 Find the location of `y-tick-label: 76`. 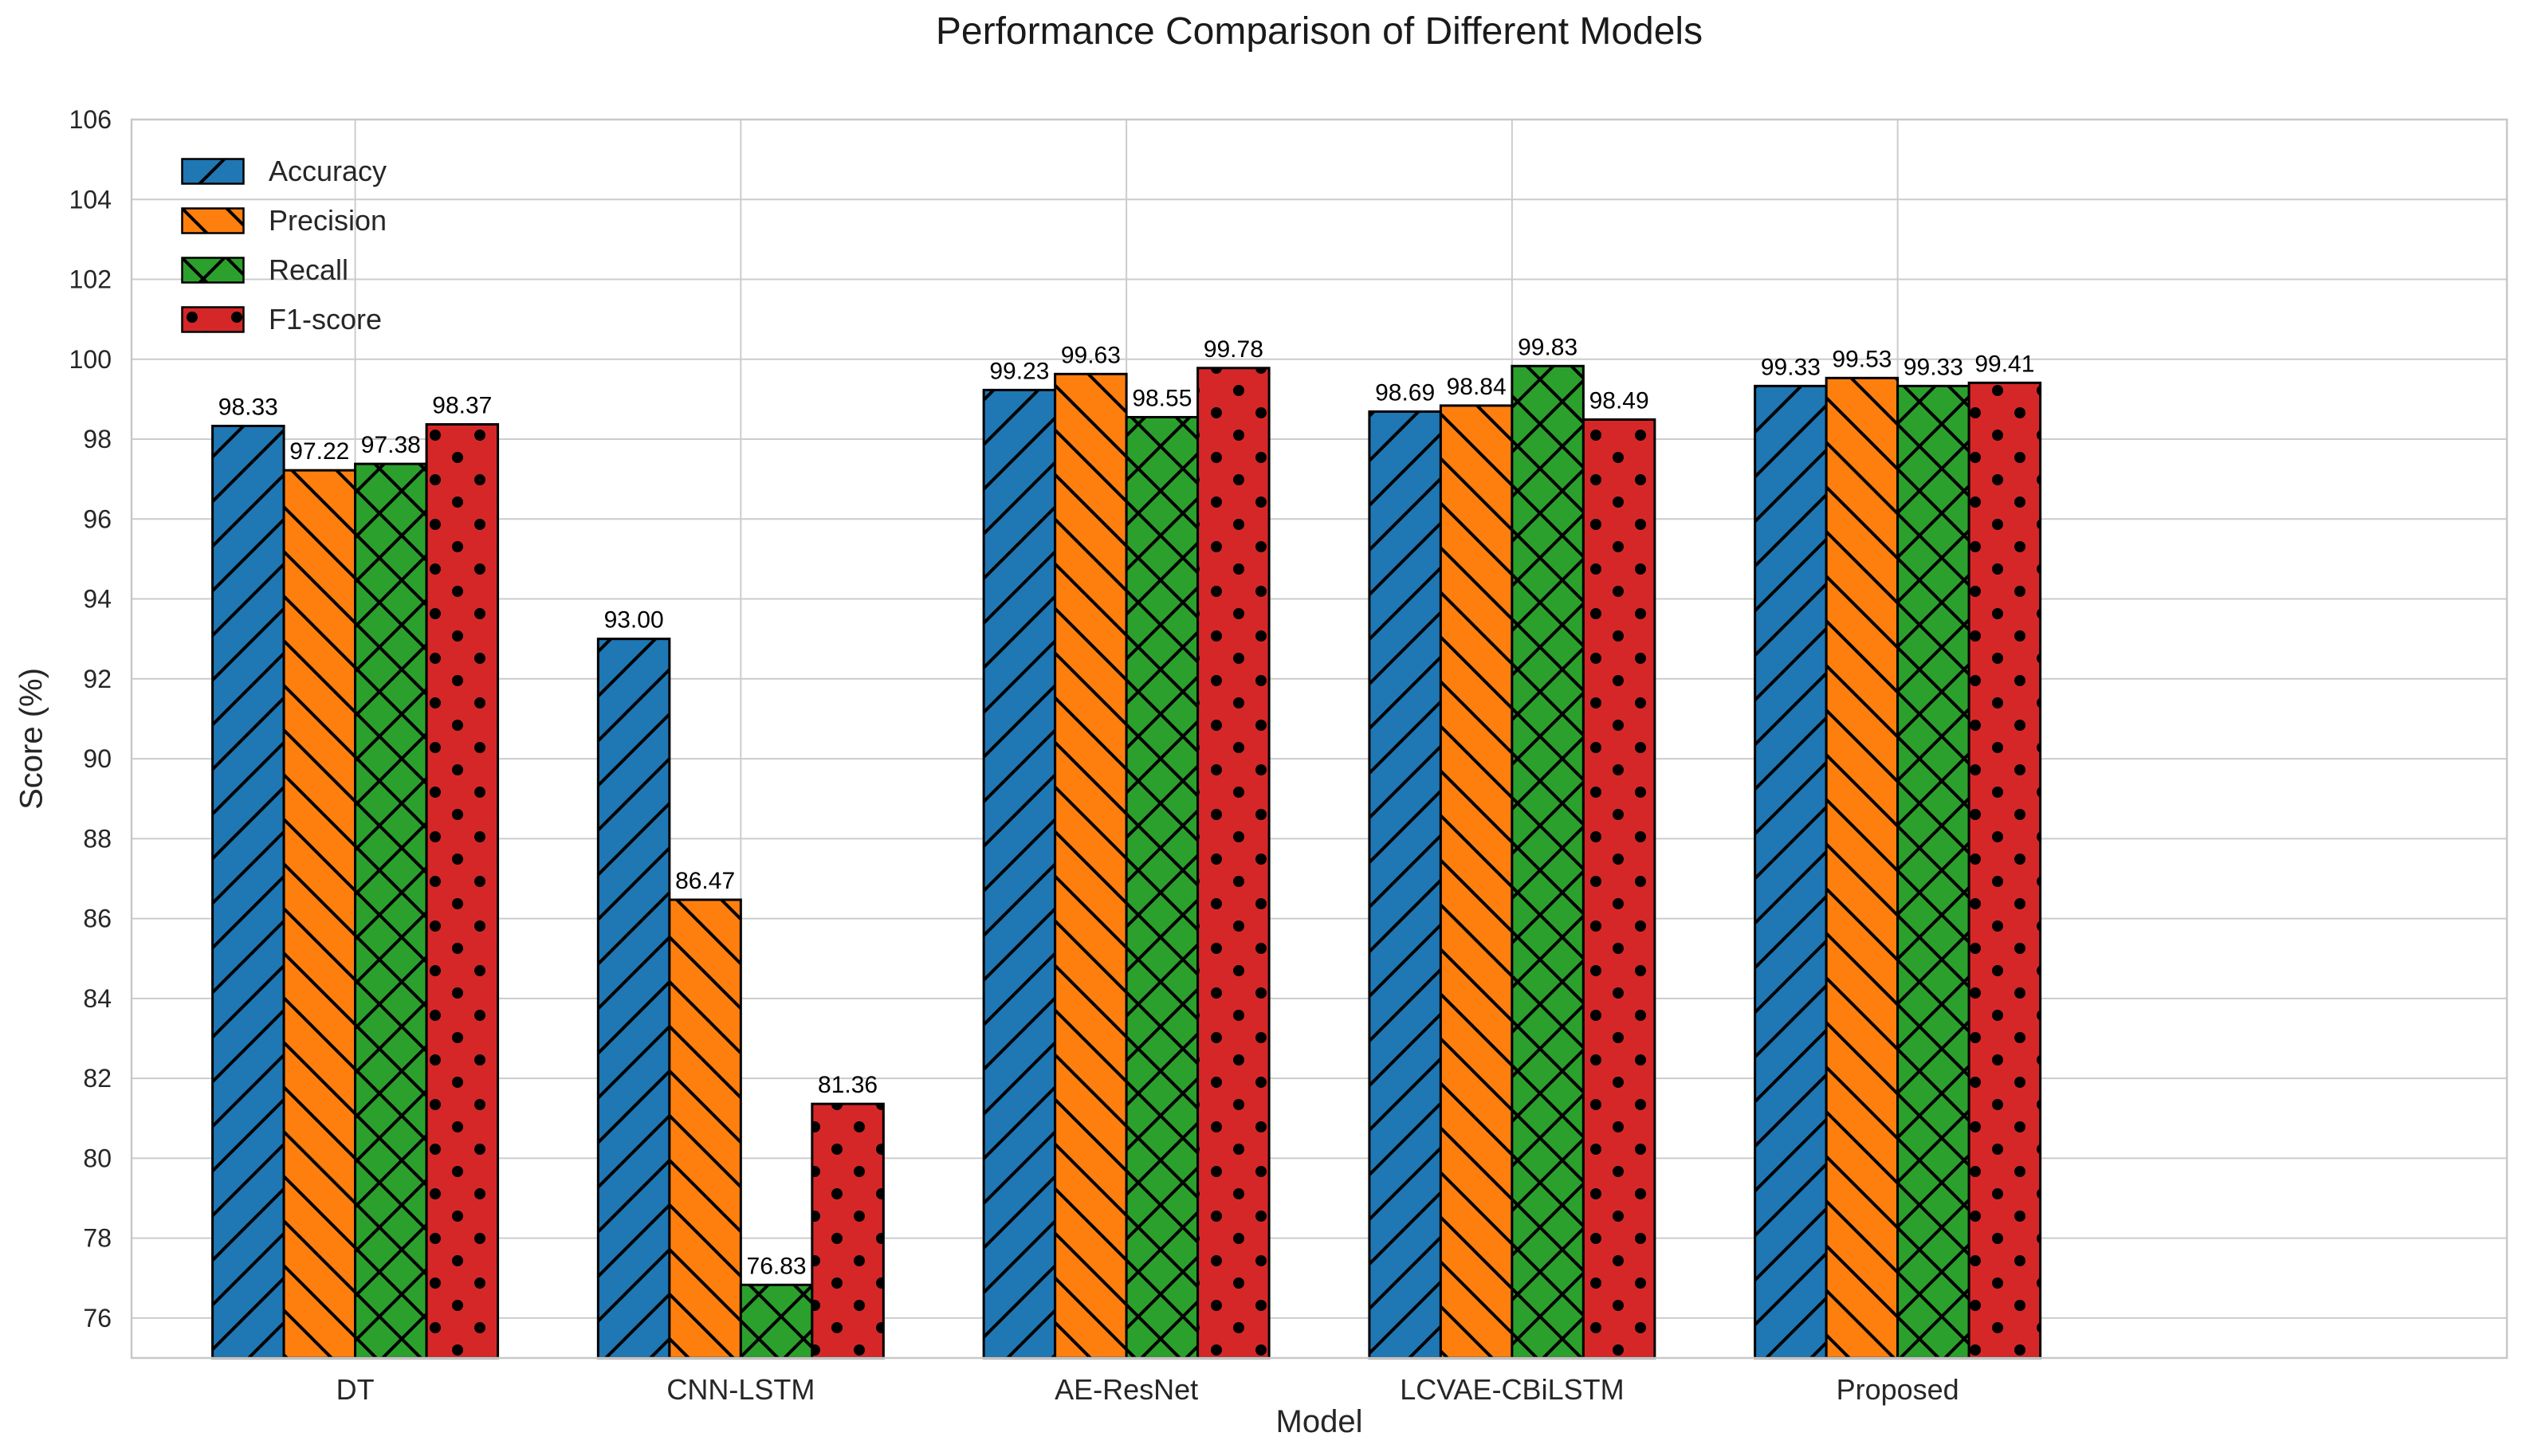

y-tick-label: 76 is located at coordinates (98, 1318).